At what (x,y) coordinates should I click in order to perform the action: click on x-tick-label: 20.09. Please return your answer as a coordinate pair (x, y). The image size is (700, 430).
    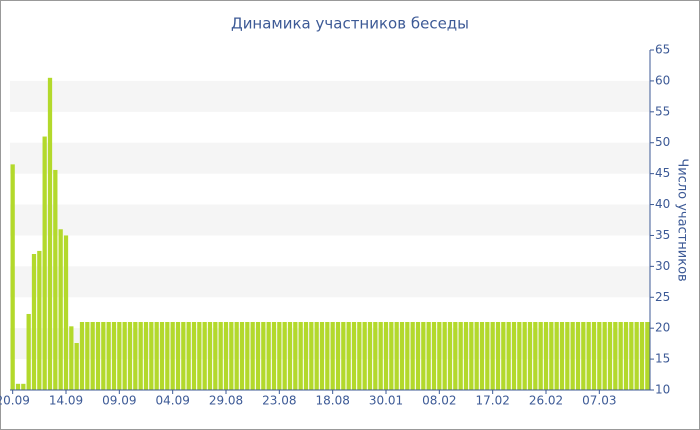
    Looking at the image, I should click on (15, 401).